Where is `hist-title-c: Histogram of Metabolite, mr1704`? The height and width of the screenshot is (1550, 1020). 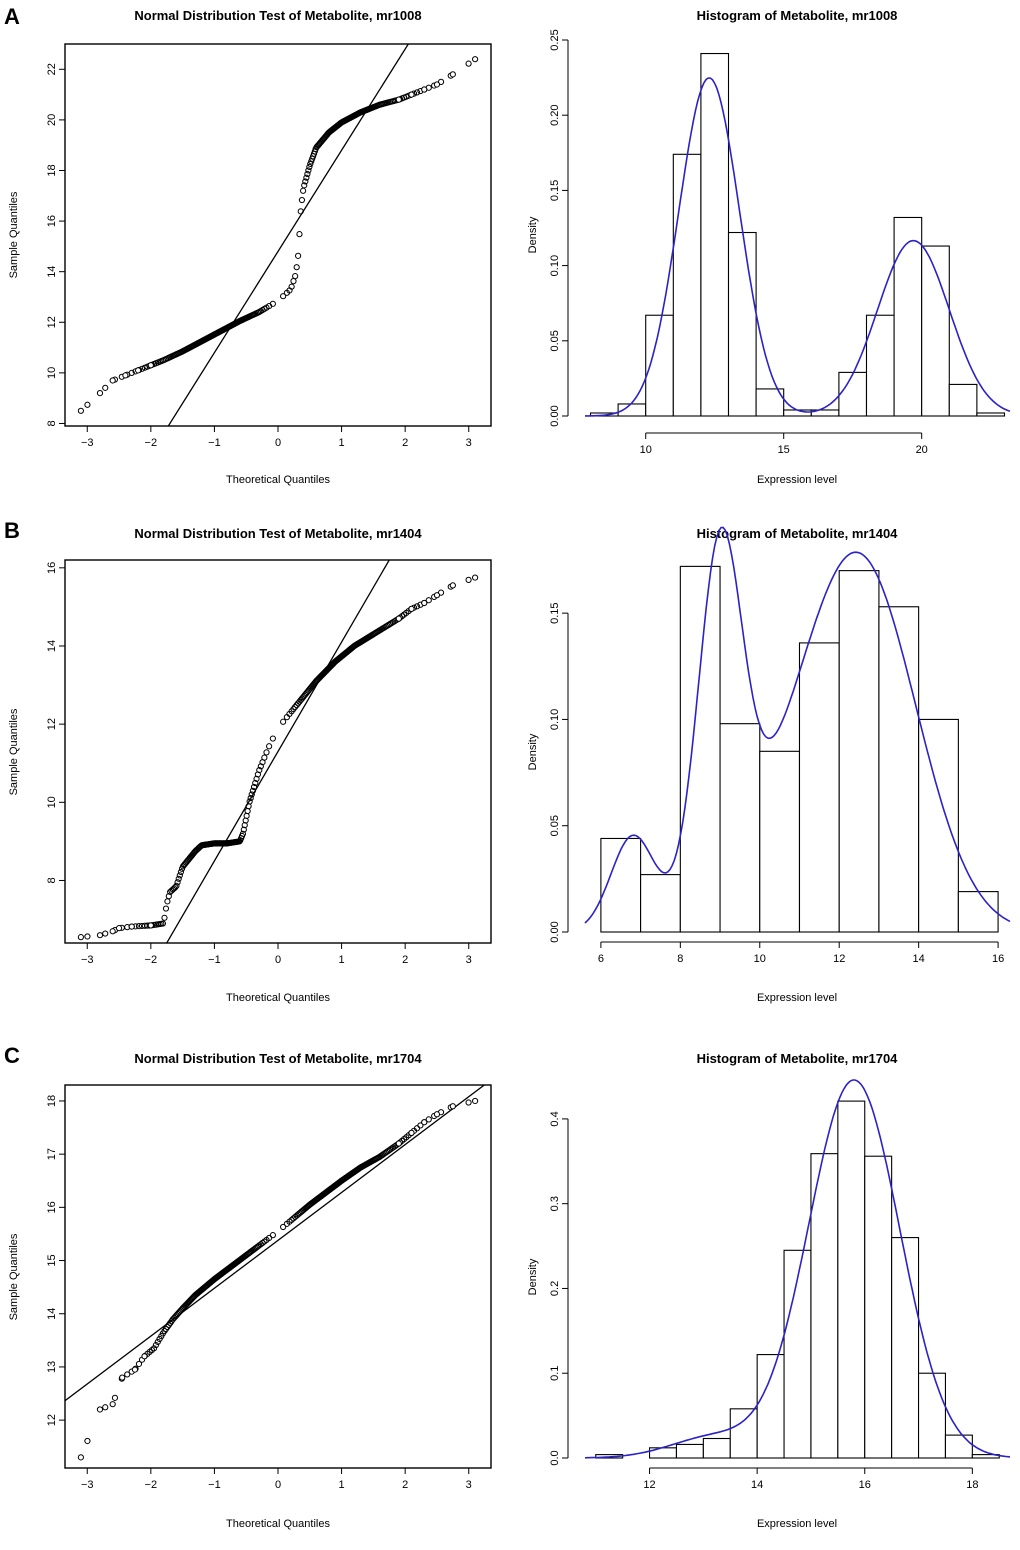 hist-title-c: Histogram of Metabolite, mr1704 is located at coordinates (798, 1058).